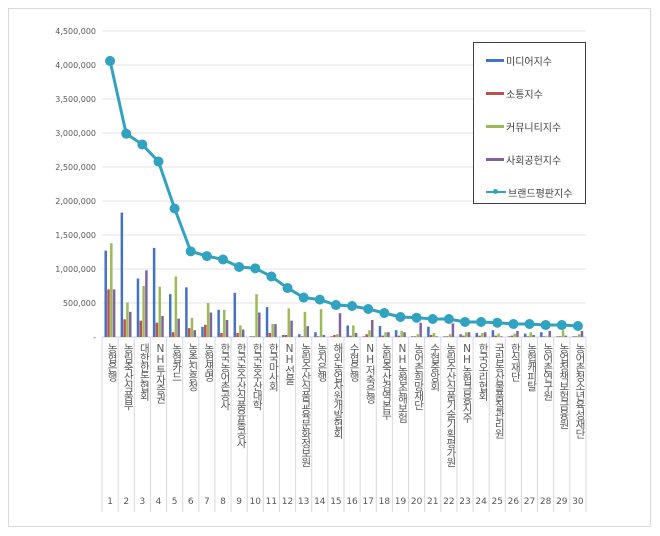 The width and height of the screenshot is (660, 536). I want to click on legend: 미디어지수 소통지수 커뮤니티지수 사회공헌지수 브랜드평판지수, so click(529, 123).